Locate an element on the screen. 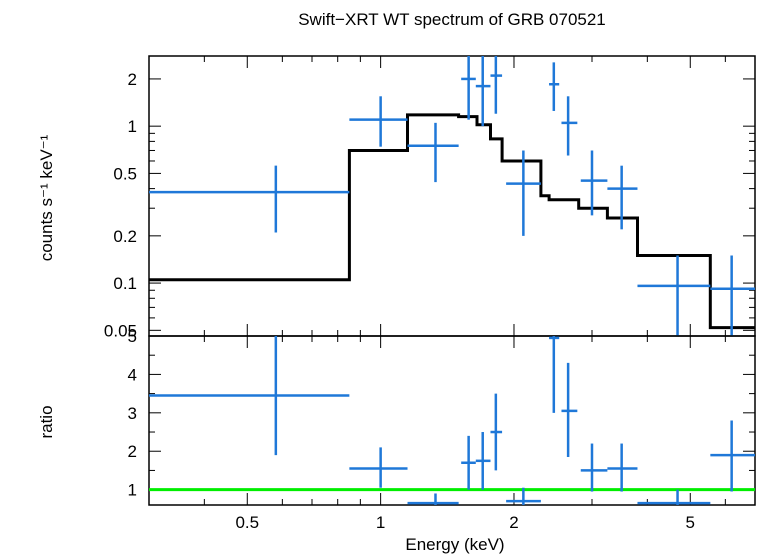 The width and height of the screenshot is (758, 556). spectrum-y-tick-label: 0.2 is located at coordinates (125, 236).